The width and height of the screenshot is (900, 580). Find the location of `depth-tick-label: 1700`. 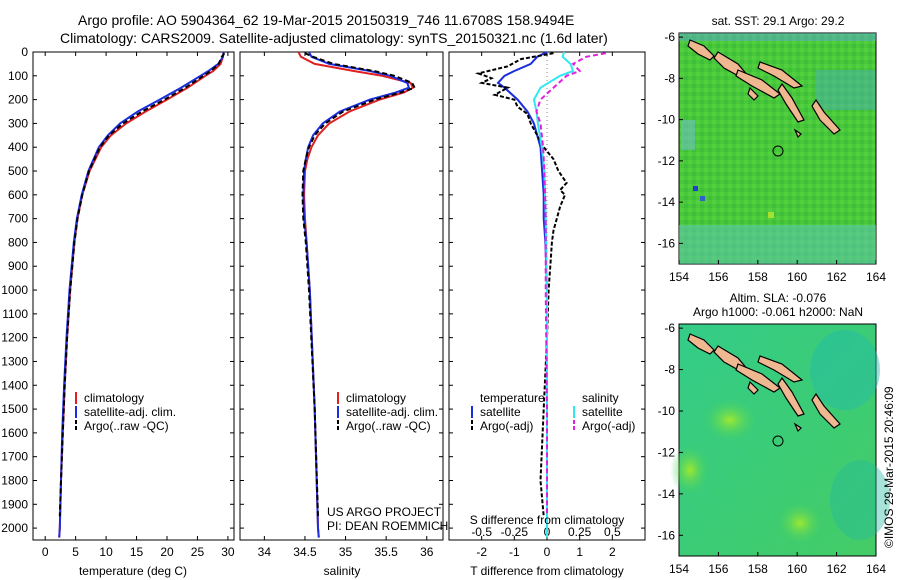

depth-tick-label: 1700 is located at coordinates (14, 457).